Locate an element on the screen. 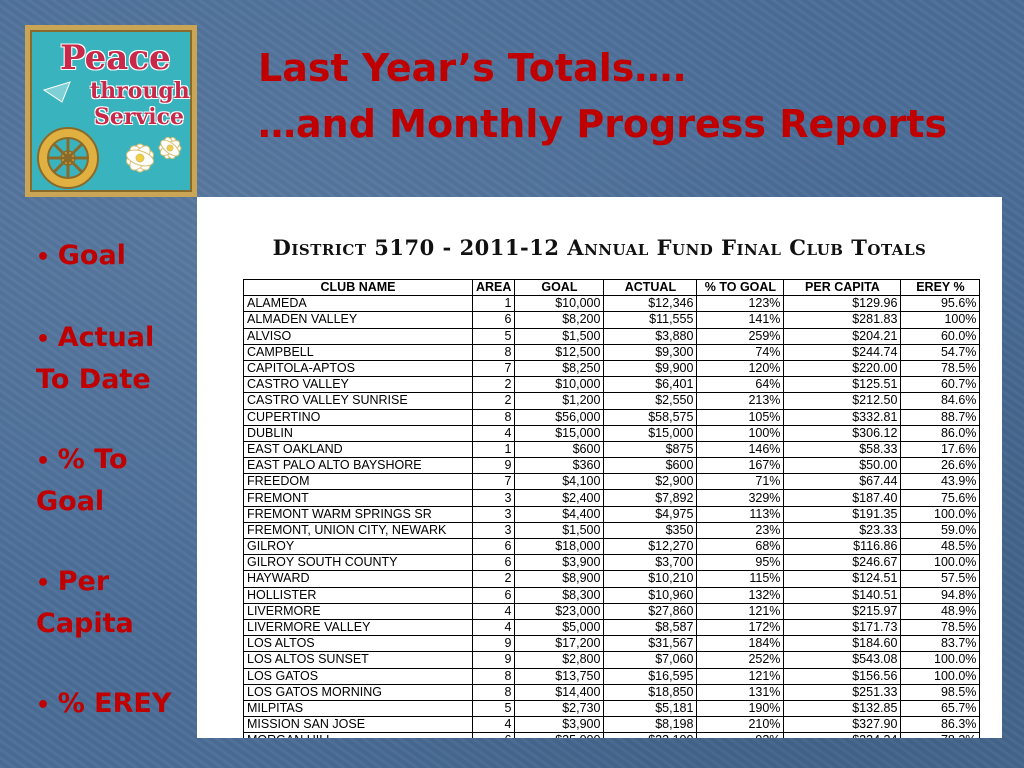 Image resolution: width=1024 pixels, height=768 pixels. table-cell: CASTRO VALLEY is located at coordinates (358, 385).